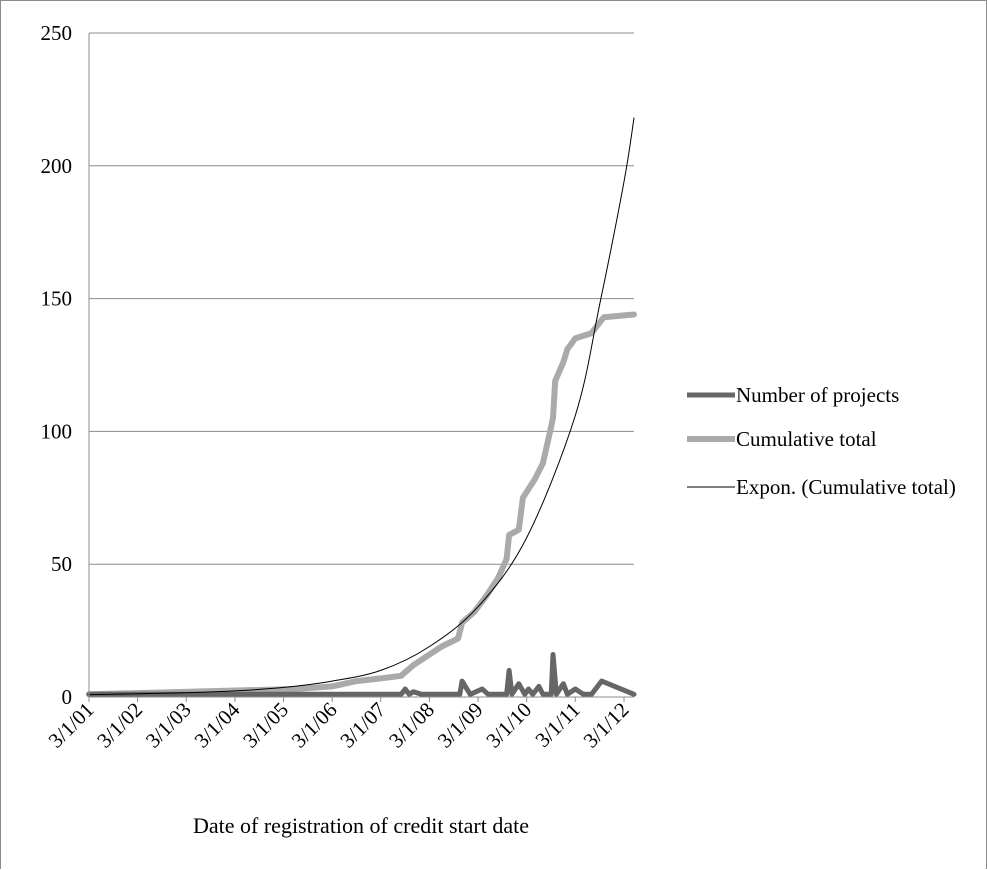  Describe the element at coordinates (57, 299) in the screenshot. I see `y-tick-label: 150` at that location.